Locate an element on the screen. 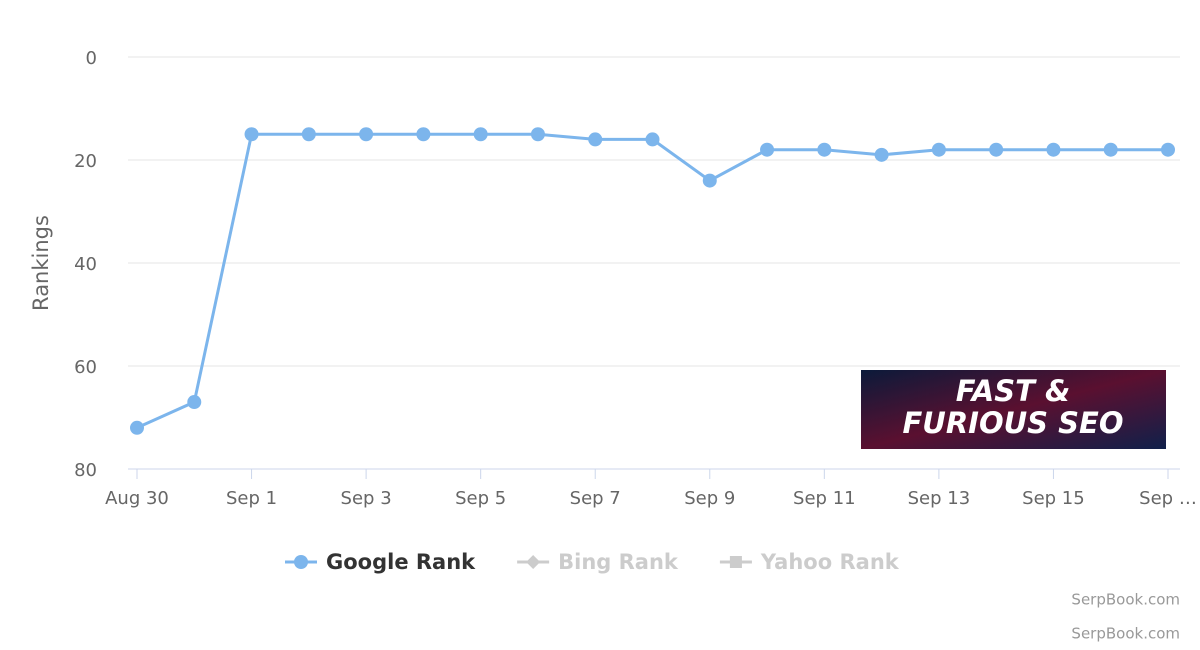 The image size is (1200, 650). x-tick-label: Sep 1 is located at coordinates (251, 498).